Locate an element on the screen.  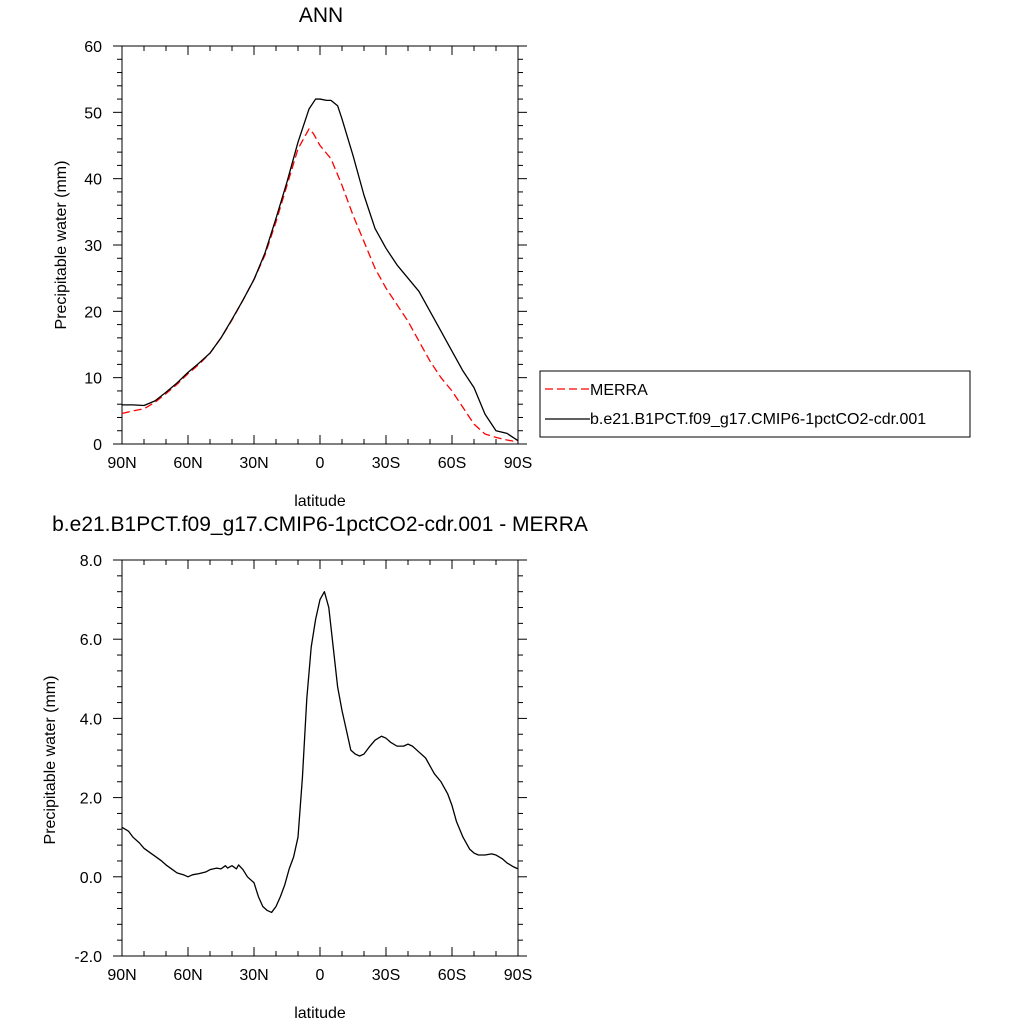
bottom-y-tick-label: 6.0 is located at coordinates (91, 640).